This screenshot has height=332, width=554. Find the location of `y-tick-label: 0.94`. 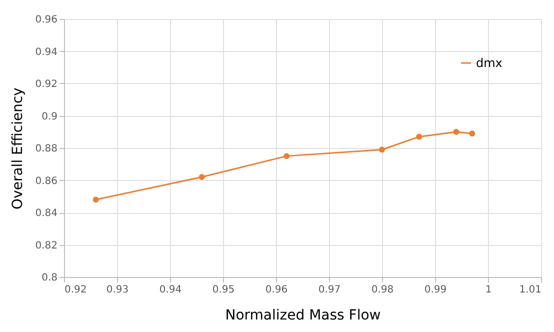

y-tick-label: 0.94 is located at coordinates (46, 52).